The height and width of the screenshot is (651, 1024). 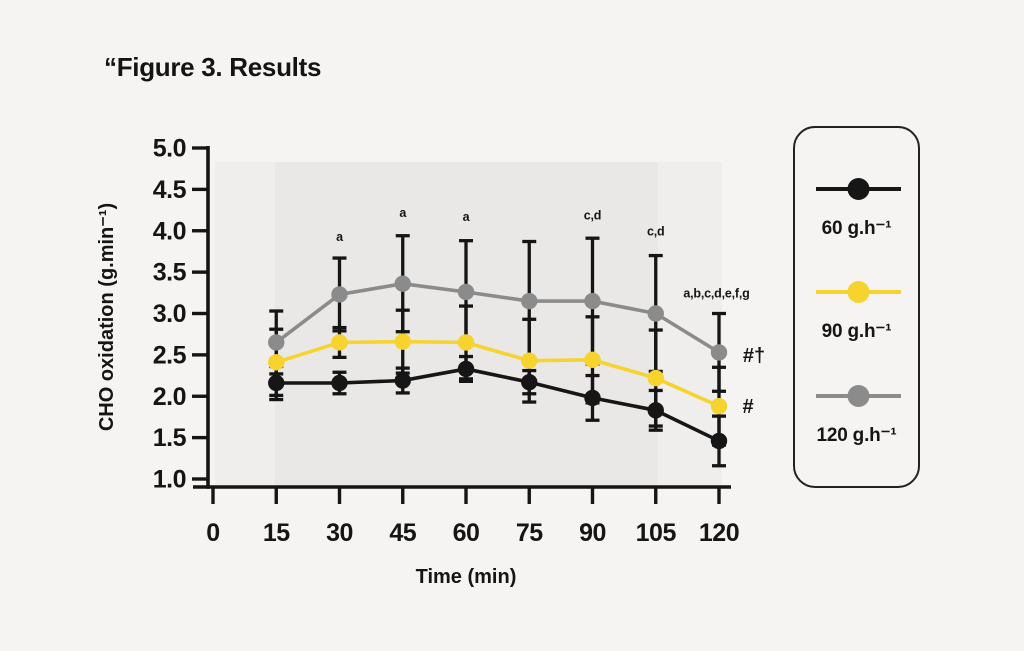 I want to click on significance-annotation: #, so click(x=748, y=407).